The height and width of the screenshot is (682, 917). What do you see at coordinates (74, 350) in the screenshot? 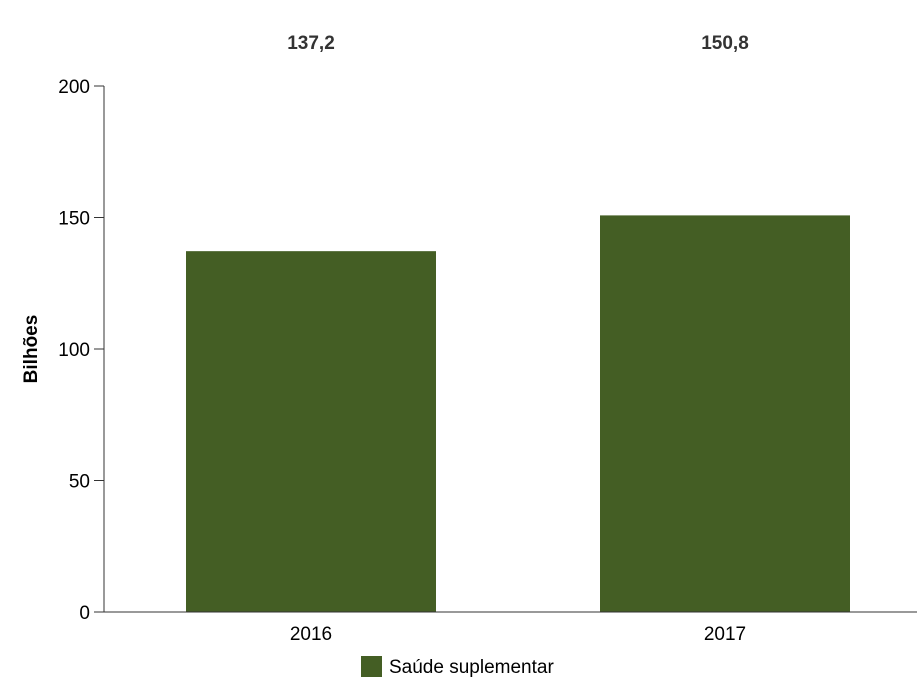
I see `y-tick-label: 100` at bounding box center [74, 350].